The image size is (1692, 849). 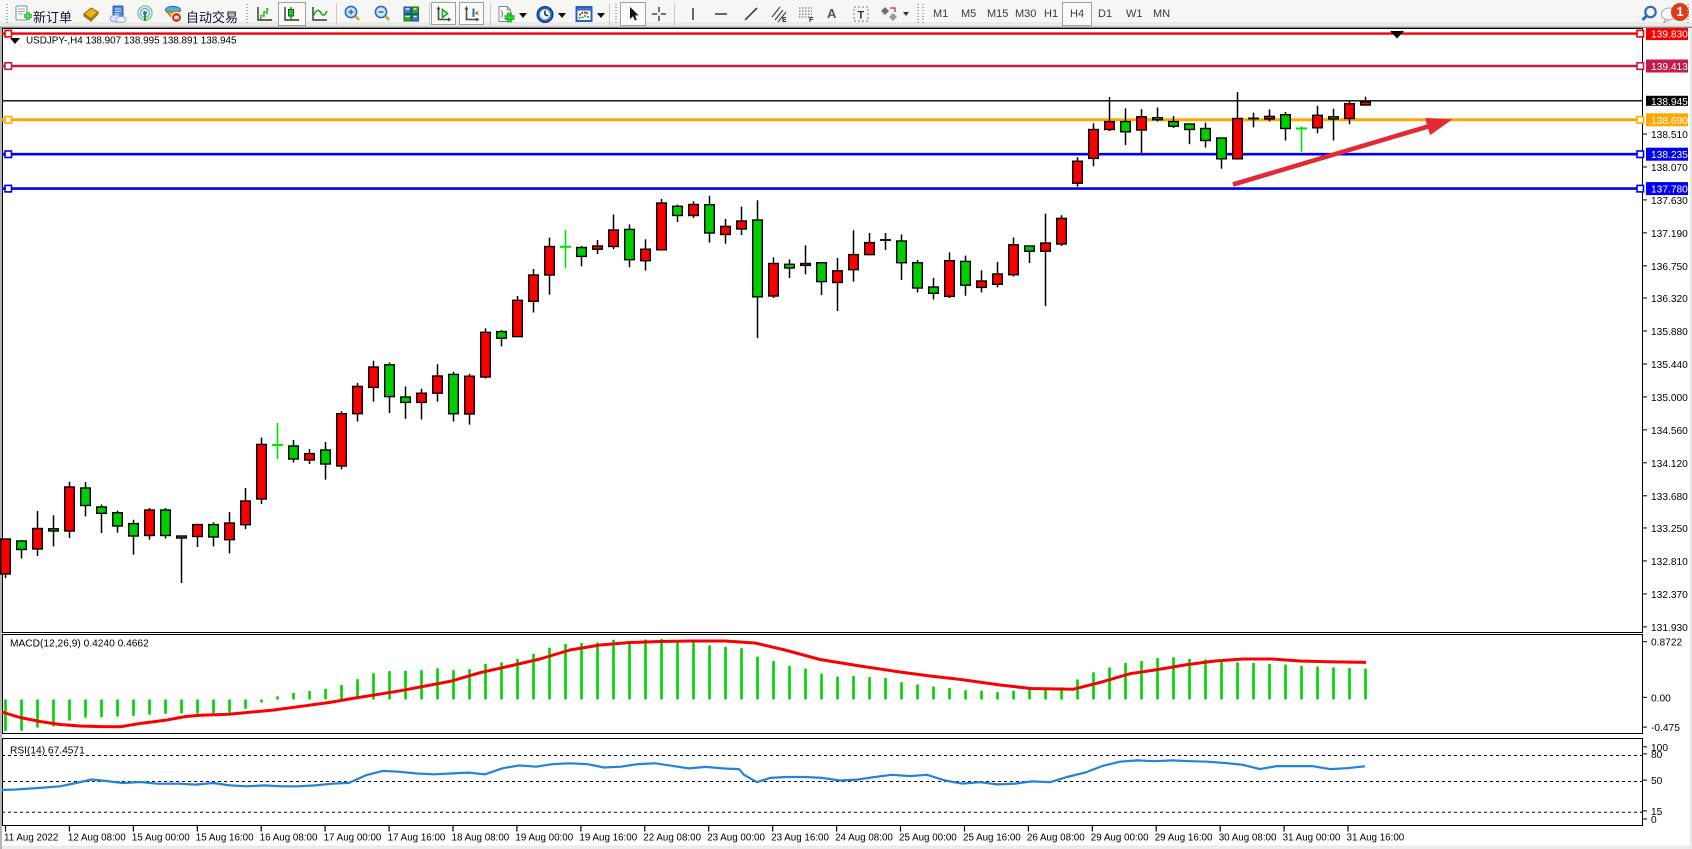 I want to click on svg-text: 15, so click(x=1657, y=812).